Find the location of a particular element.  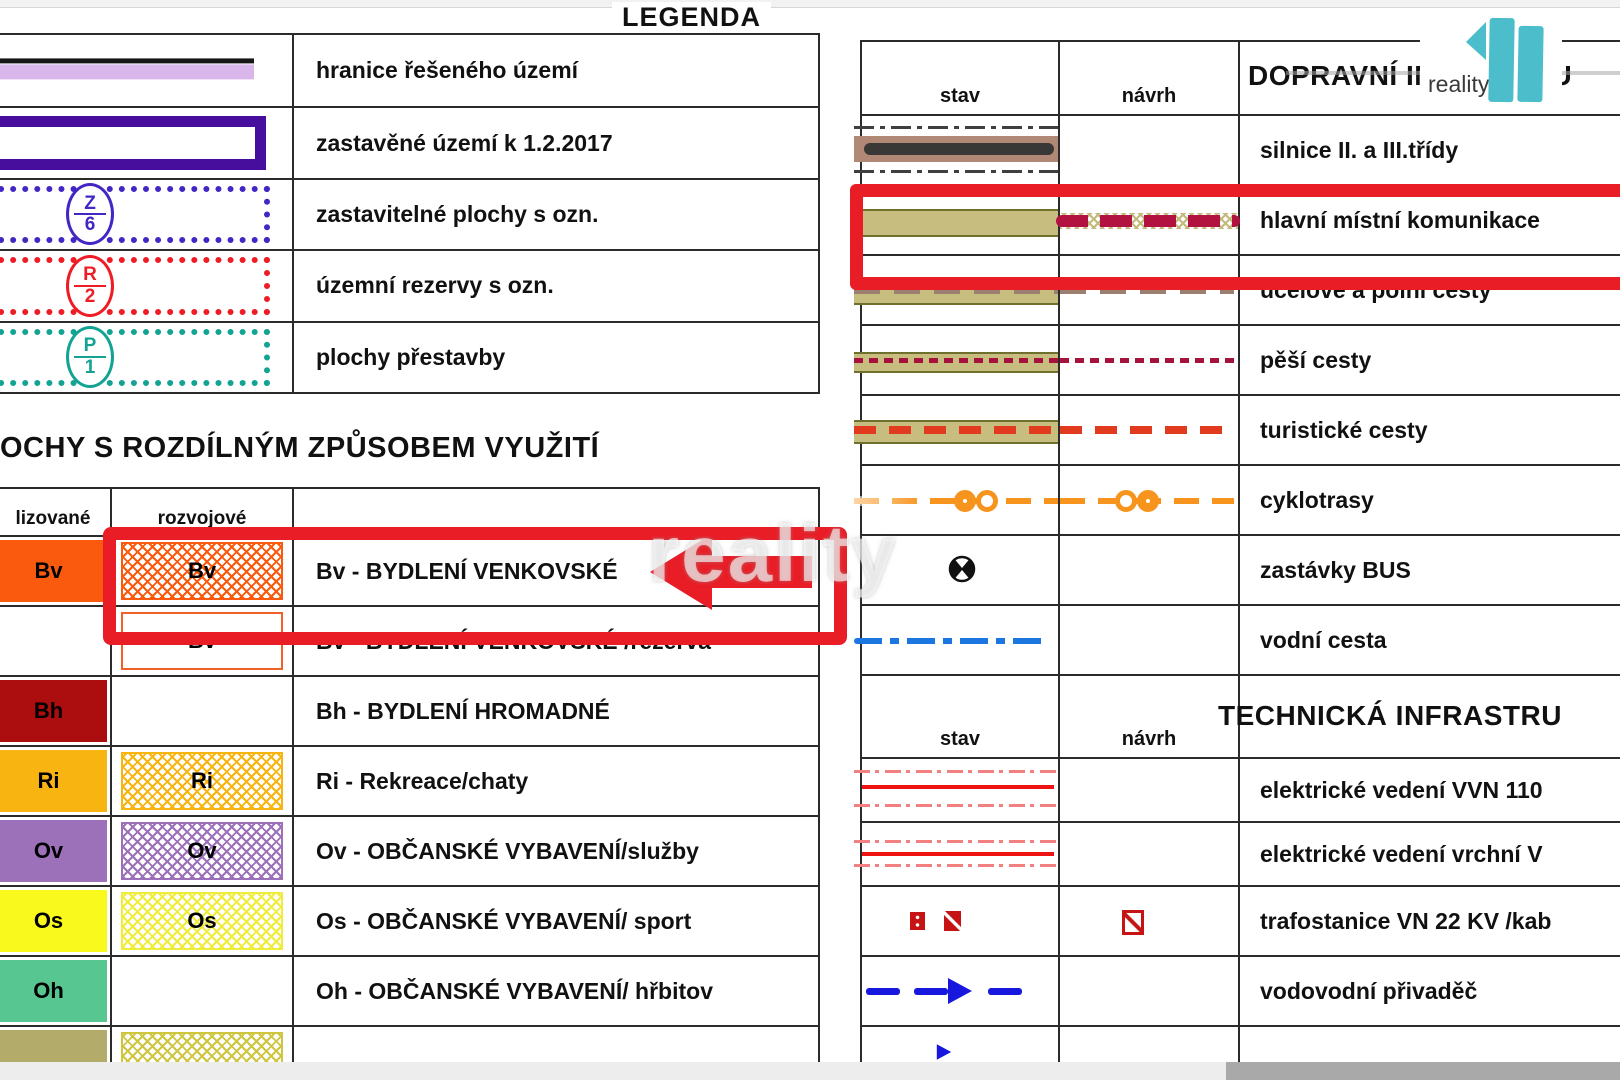

column-header-navrh-2: návrh is located at coordinates (1150, 715).